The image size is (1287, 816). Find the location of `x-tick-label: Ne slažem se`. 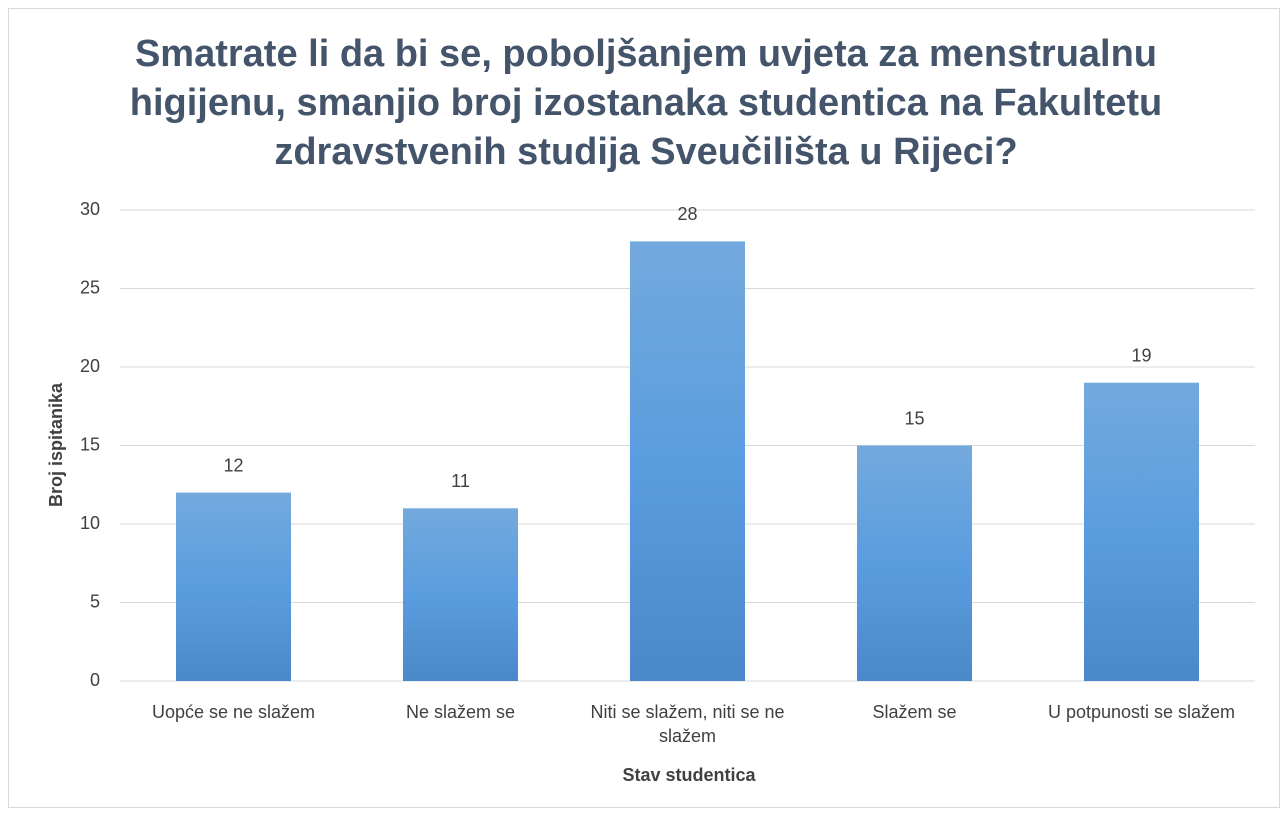

x-tick-label: Ne slažem se is located at coordinates (460, 712).